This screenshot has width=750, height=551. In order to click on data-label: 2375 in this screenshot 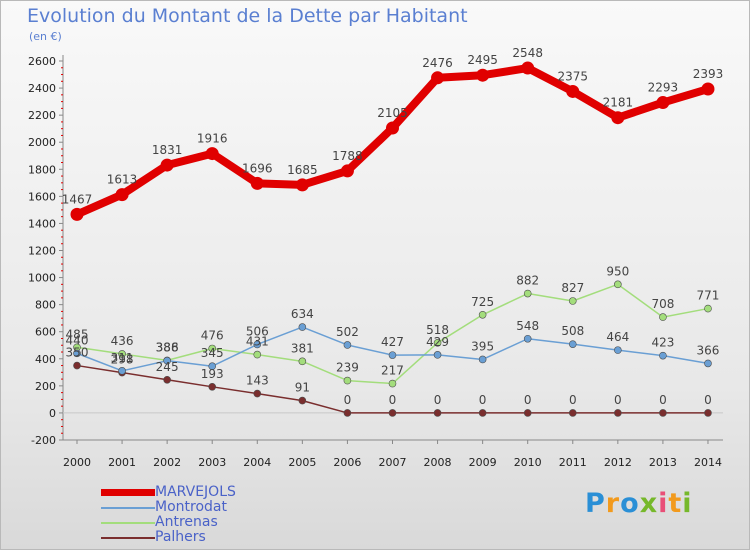, I will do `click(572, 76)`.